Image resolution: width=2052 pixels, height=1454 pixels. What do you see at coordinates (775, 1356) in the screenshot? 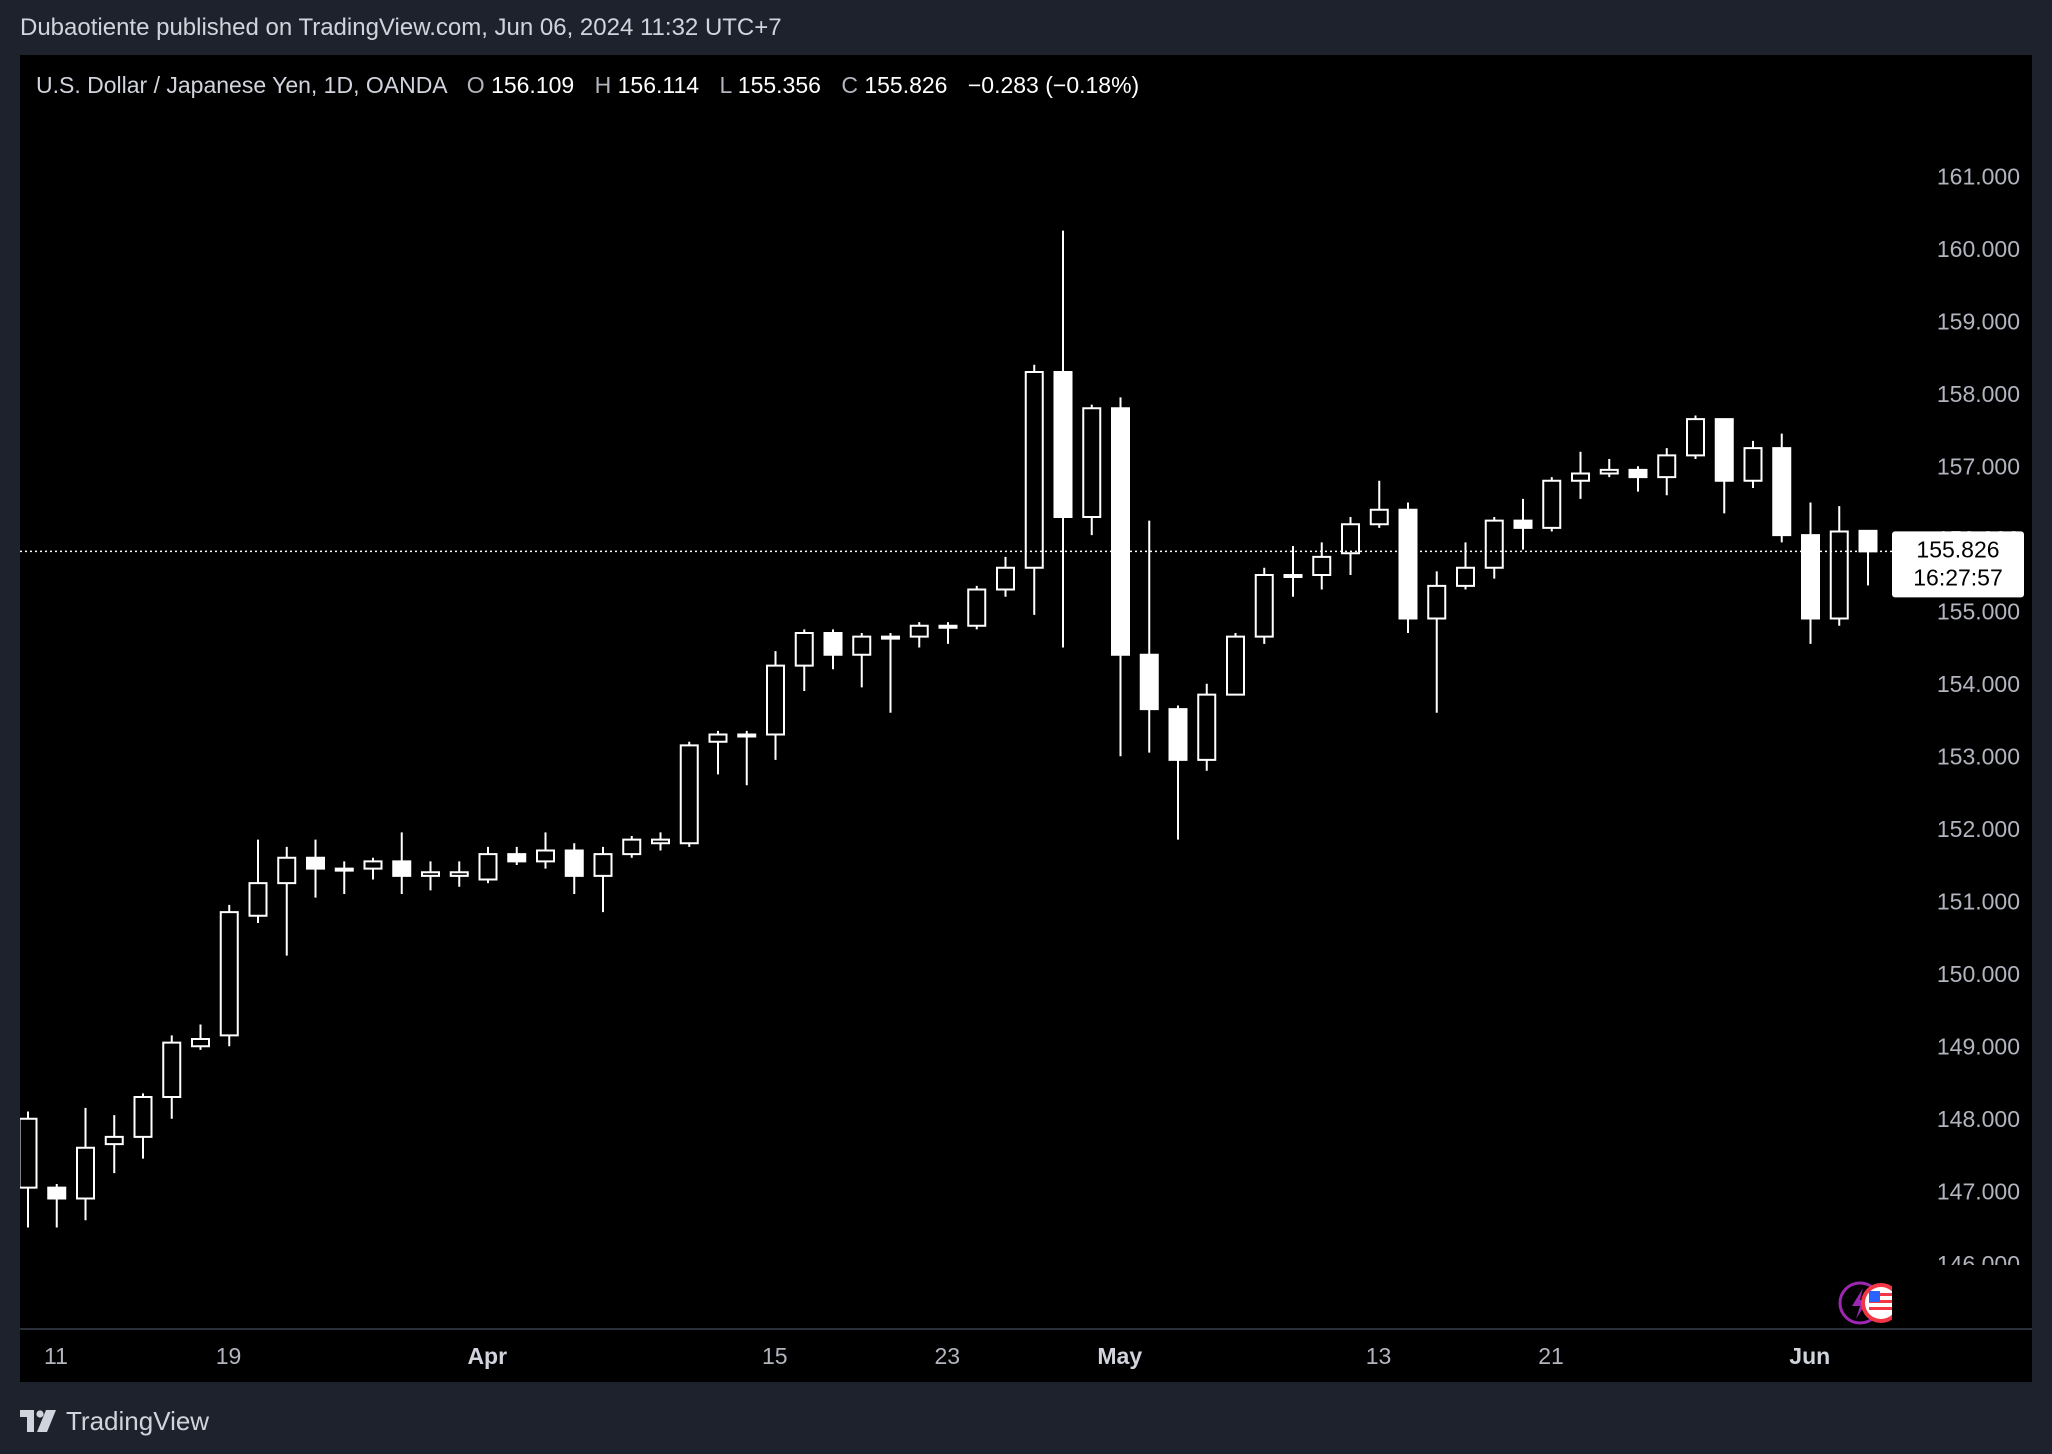
I see `time-tick-label: 15` at bounding box center [775, 1356].